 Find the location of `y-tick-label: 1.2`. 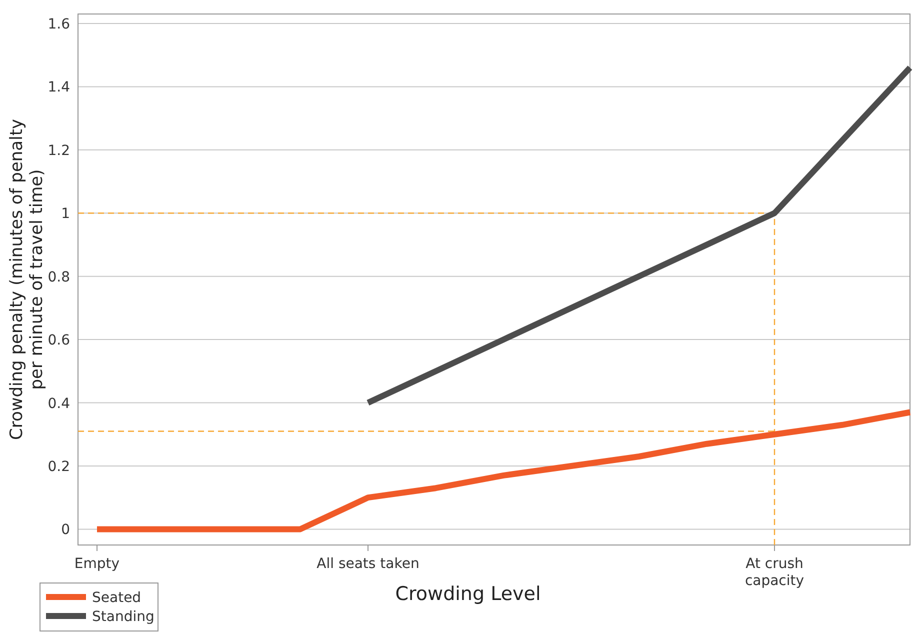

y-tick-label: 1.2 is located at coordinates (59, 150).